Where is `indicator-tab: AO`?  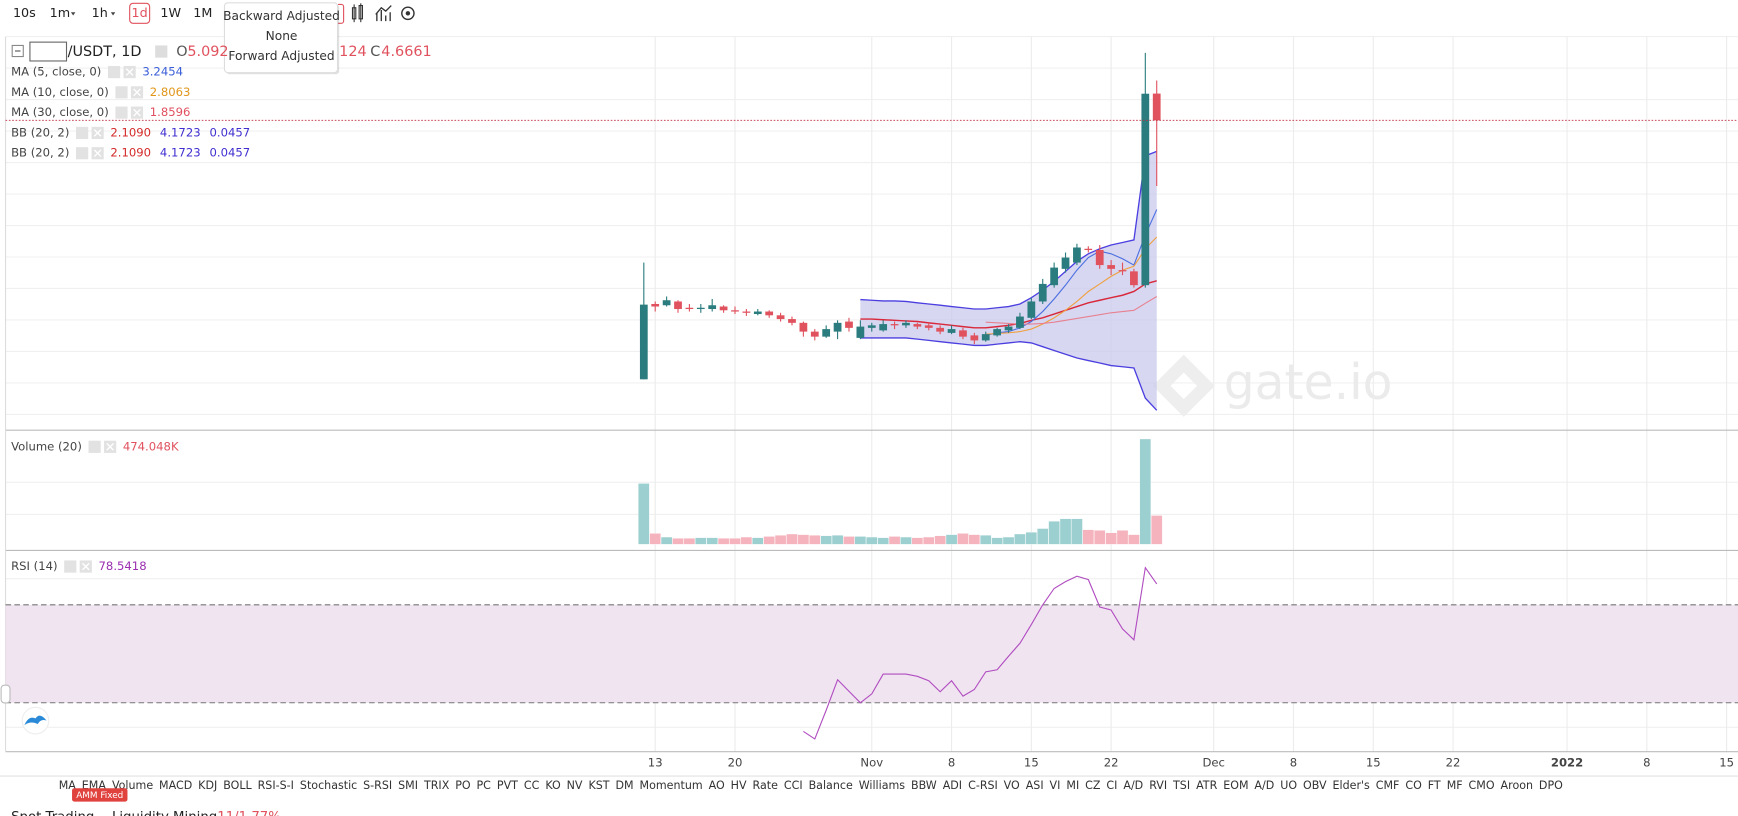
indicator-tab: AO is located at coordinates (717, 785).